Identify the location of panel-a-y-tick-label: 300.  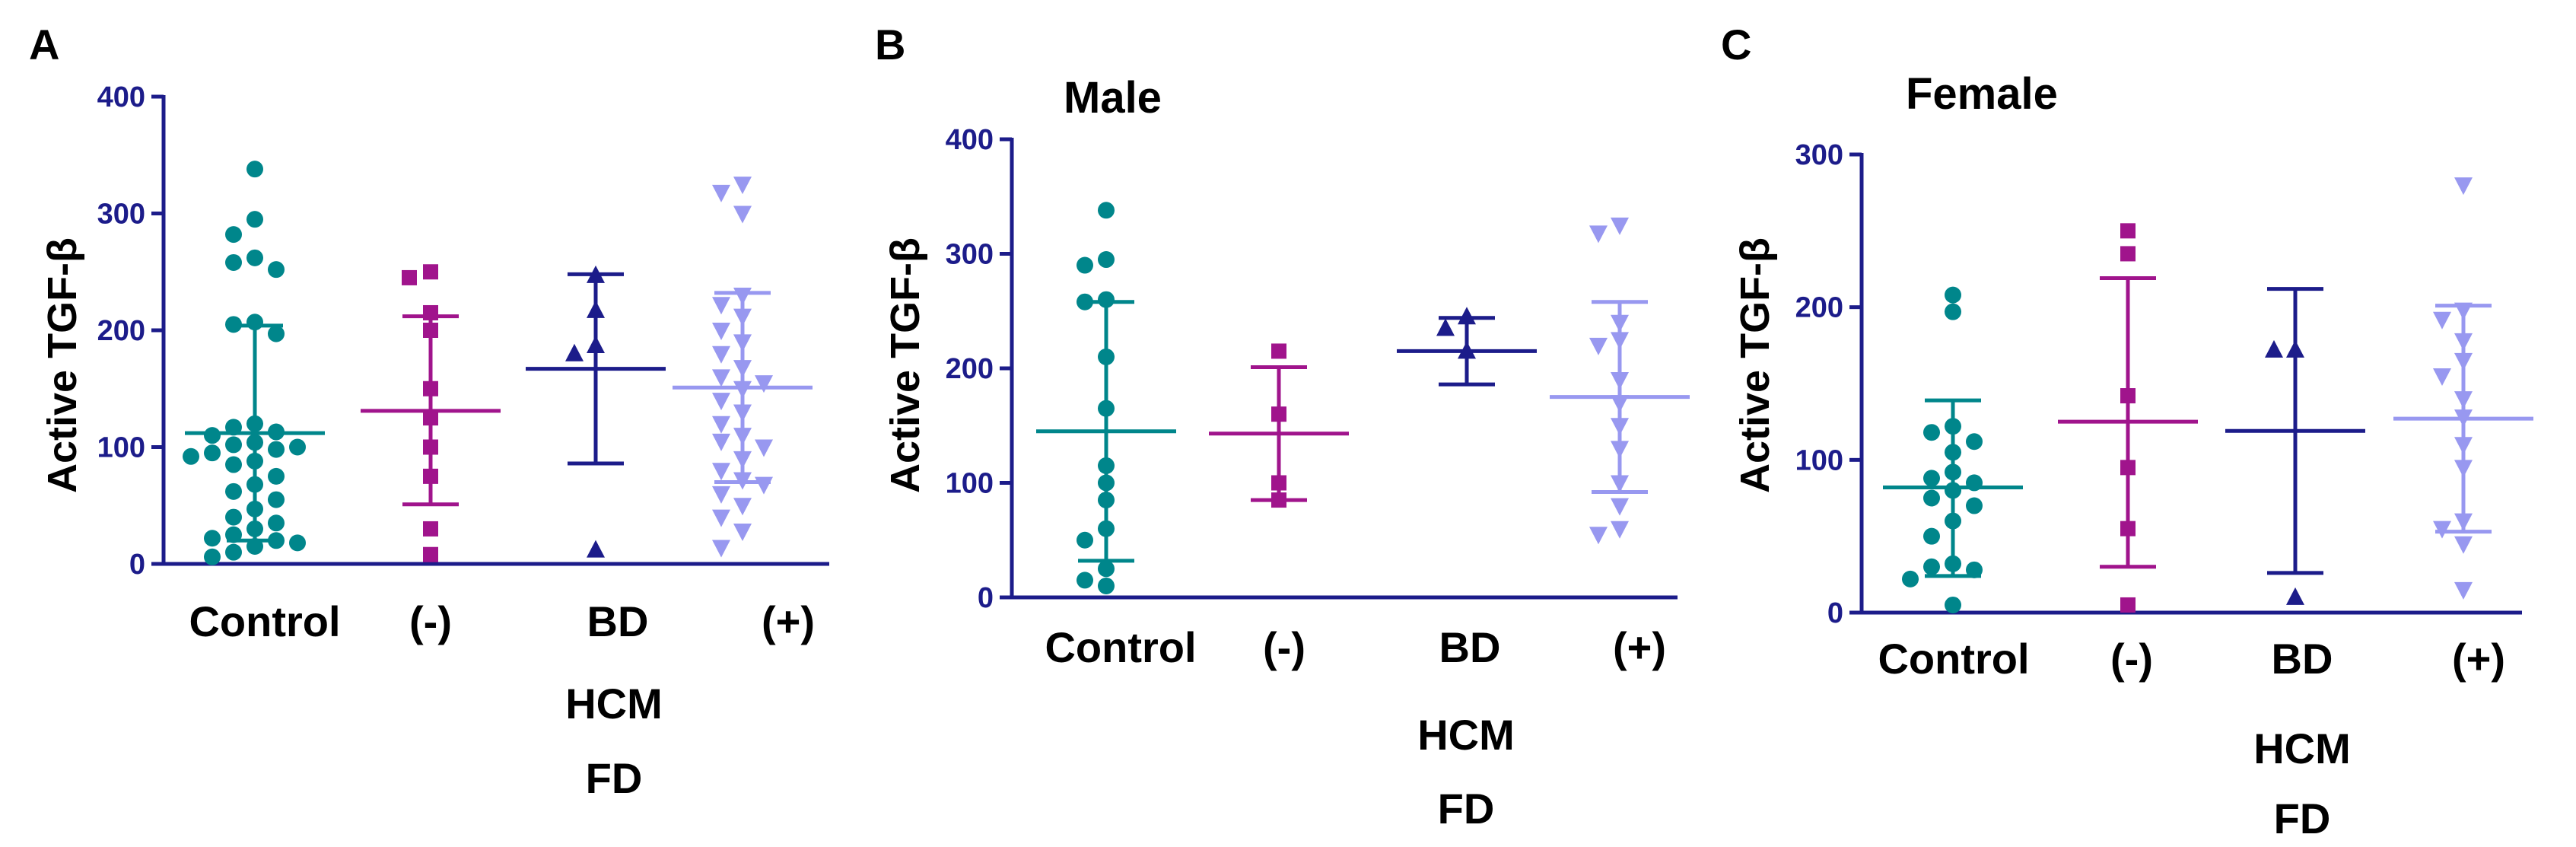
(121, 215).